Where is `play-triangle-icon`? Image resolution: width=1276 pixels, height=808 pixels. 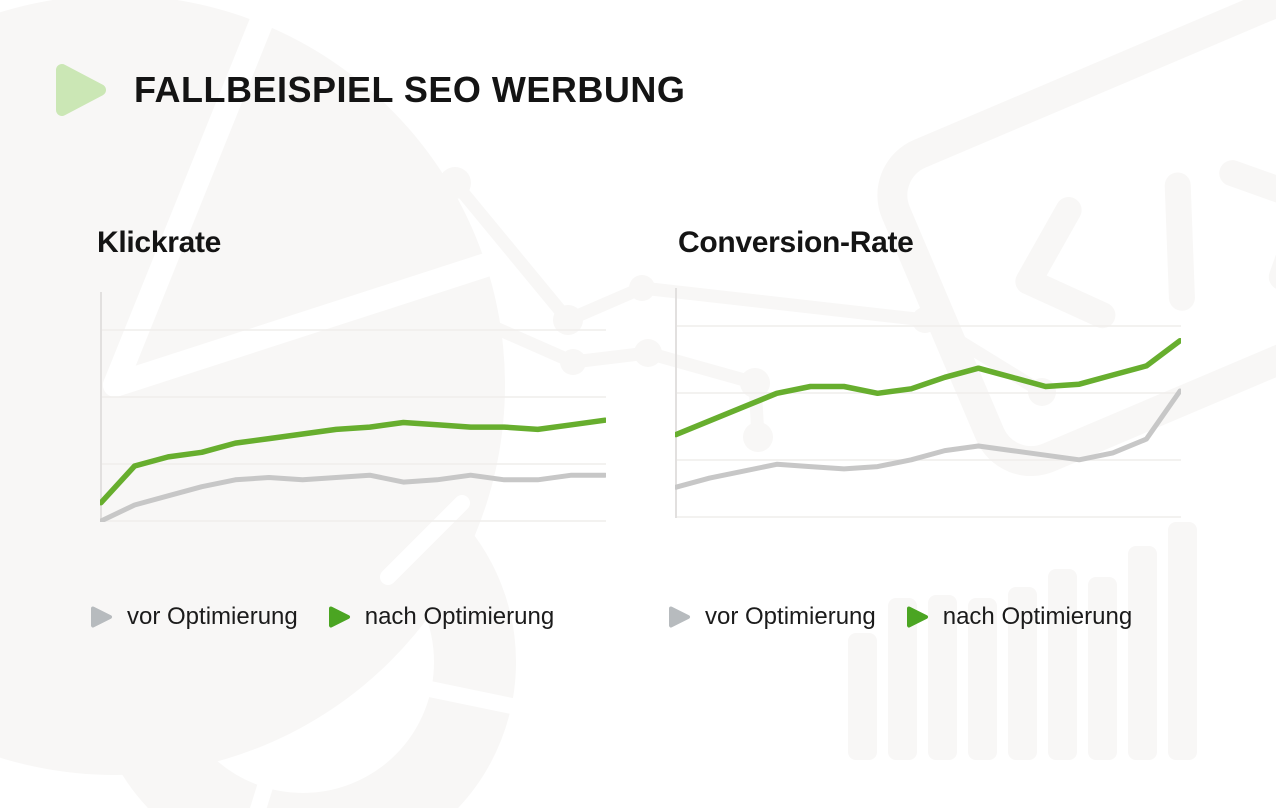
play-triangle-icon is located at coordinates (81, 90).